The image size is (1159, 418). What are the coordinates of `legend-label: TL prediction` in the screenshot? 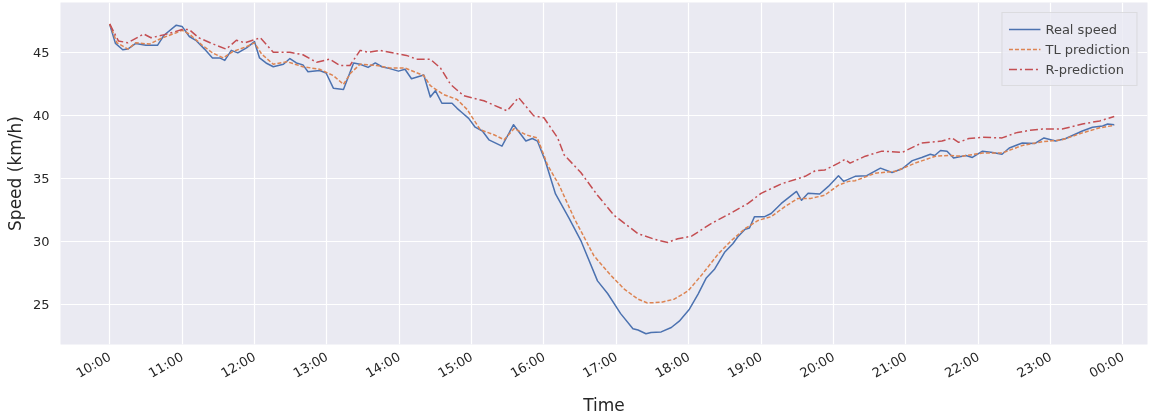 It's located at (1087, 49).